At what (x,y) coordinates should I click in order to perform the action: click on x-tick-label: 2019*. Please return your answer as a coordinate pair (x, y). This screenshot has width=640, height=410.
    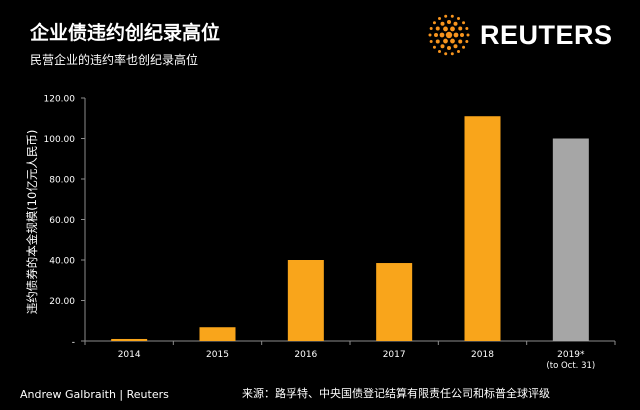
    Looking at the image, I should click on (571, 355).